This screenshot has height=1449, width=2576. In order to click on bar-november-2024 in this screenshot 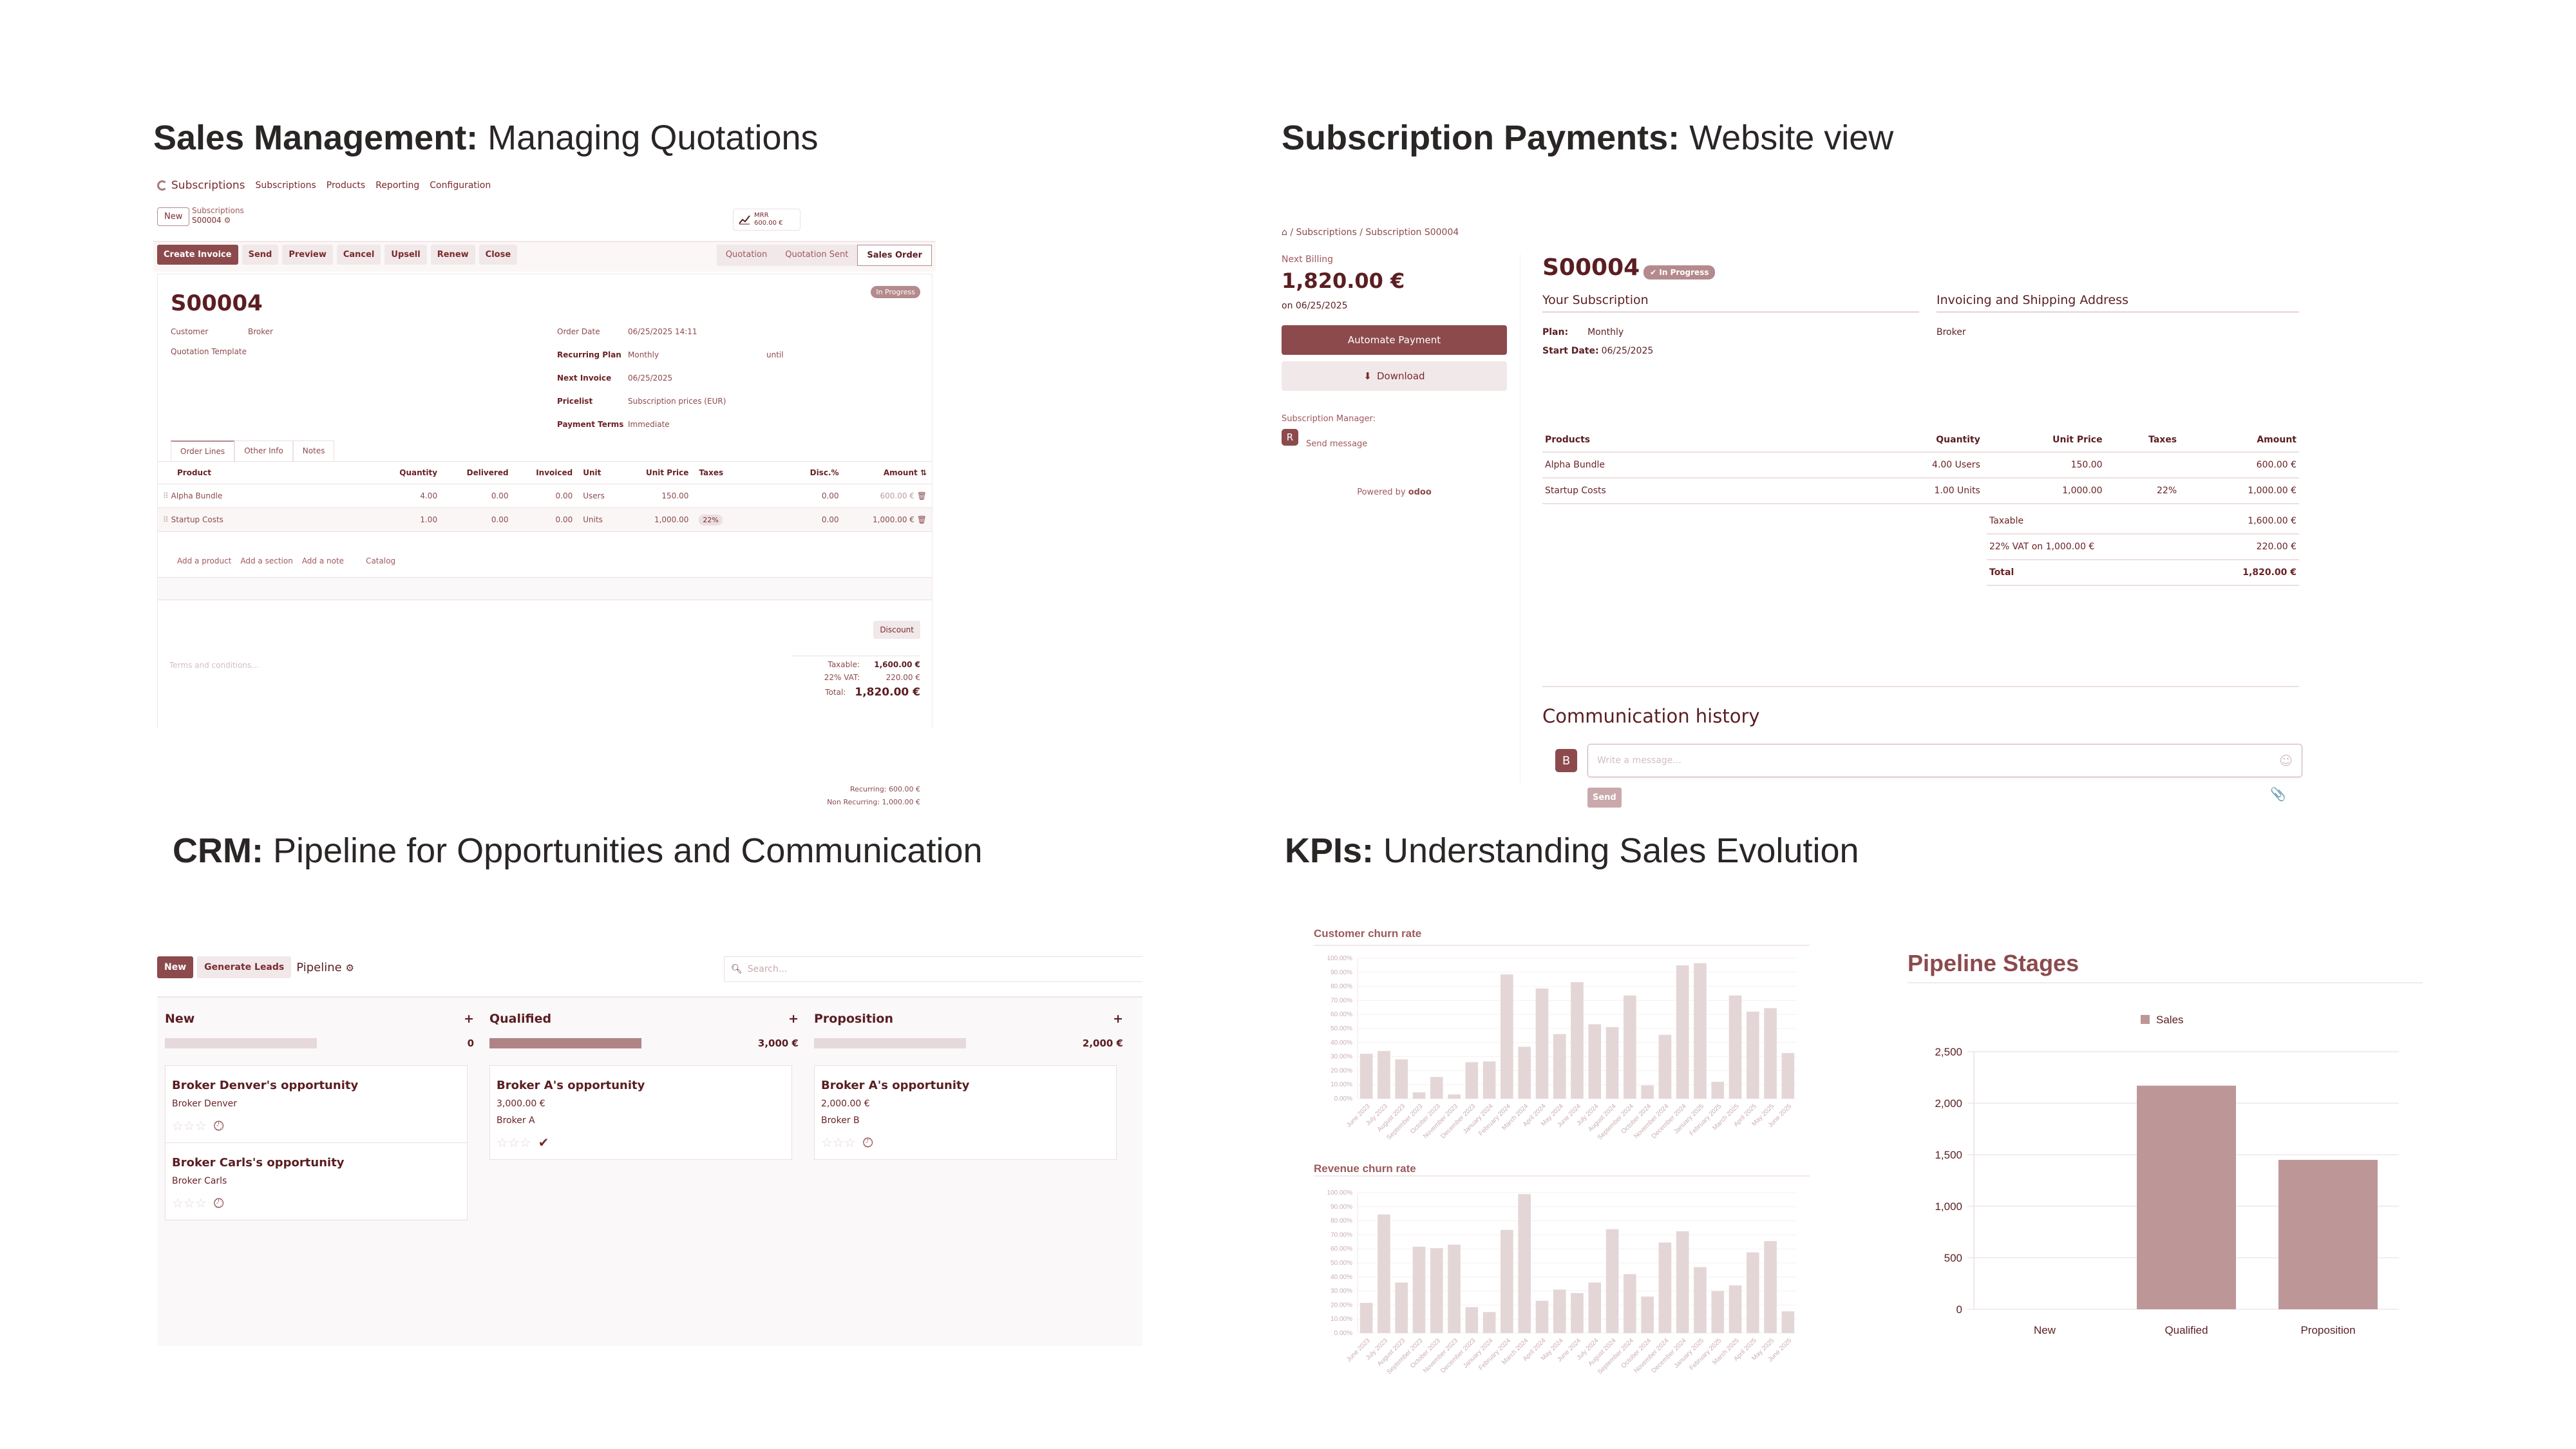, I will do `click(1665, 1066)`.